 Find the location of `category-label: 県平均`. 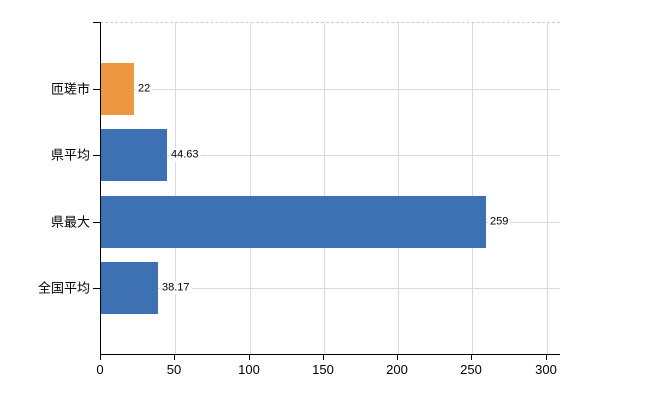

category-label: 県平均 is located at coordinates (70, 155).